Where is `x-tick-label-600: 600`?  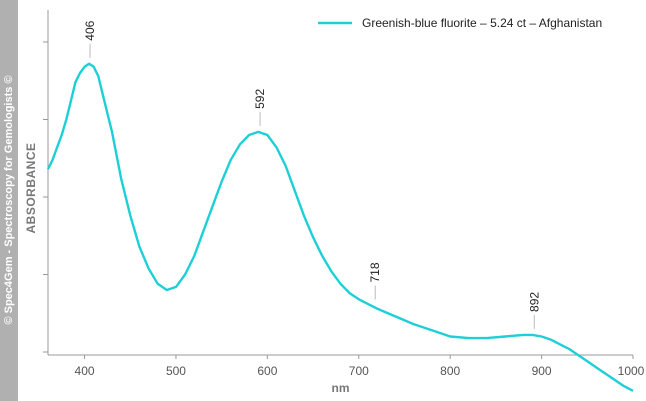
x-tick-label-600: 600 is located at coordinates (267, 371).